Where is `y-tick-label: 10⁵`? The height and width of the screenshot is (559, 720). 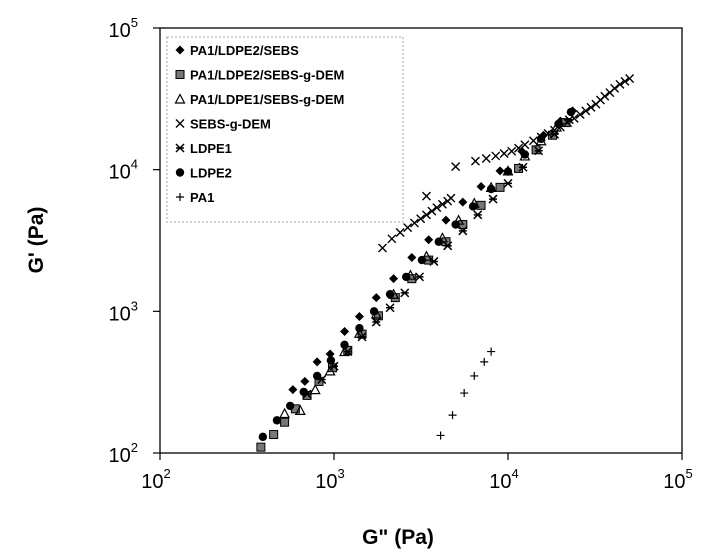 y-tick-label: 10⁵ is located at coordinates (123, 28).